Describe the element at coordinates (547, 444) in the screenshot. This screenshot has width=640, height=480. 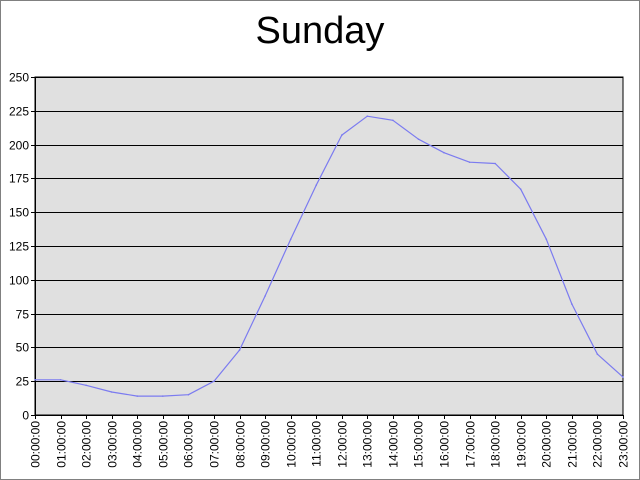
I see `x-tick-label: 20:00:00` at that location.